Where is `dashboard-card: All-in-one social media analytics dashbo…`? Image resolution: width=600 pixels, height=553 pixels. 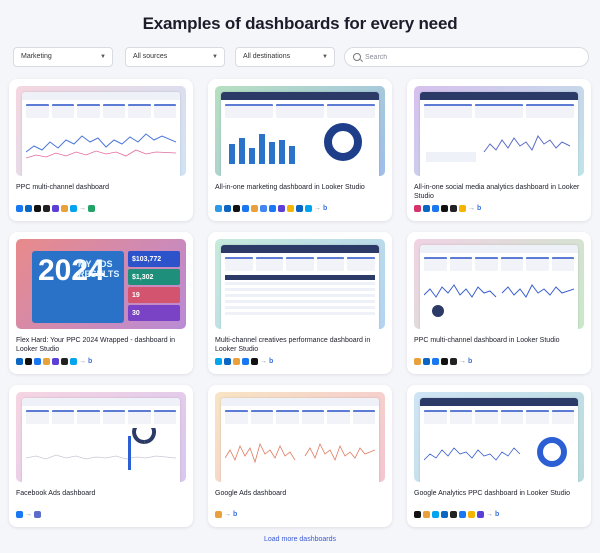 dashboard-card: All-in-one social media analytics dashbo… is located at coordinates (499, 150).